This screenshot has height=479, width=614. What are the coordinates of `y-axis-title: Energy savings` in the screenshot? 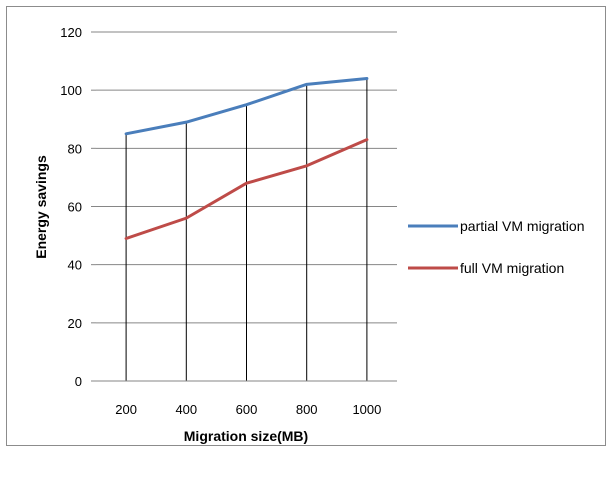 It's located at (41, 207).